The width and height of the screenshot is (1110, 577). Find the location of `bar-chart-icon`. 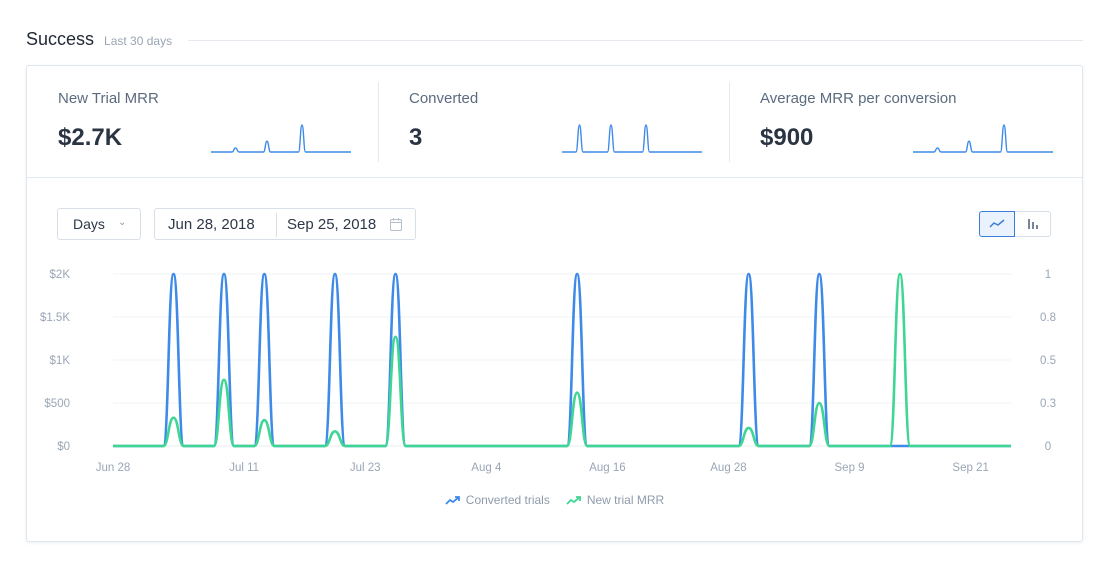

bar-chart-icon is located at coordinates (1032, 224).